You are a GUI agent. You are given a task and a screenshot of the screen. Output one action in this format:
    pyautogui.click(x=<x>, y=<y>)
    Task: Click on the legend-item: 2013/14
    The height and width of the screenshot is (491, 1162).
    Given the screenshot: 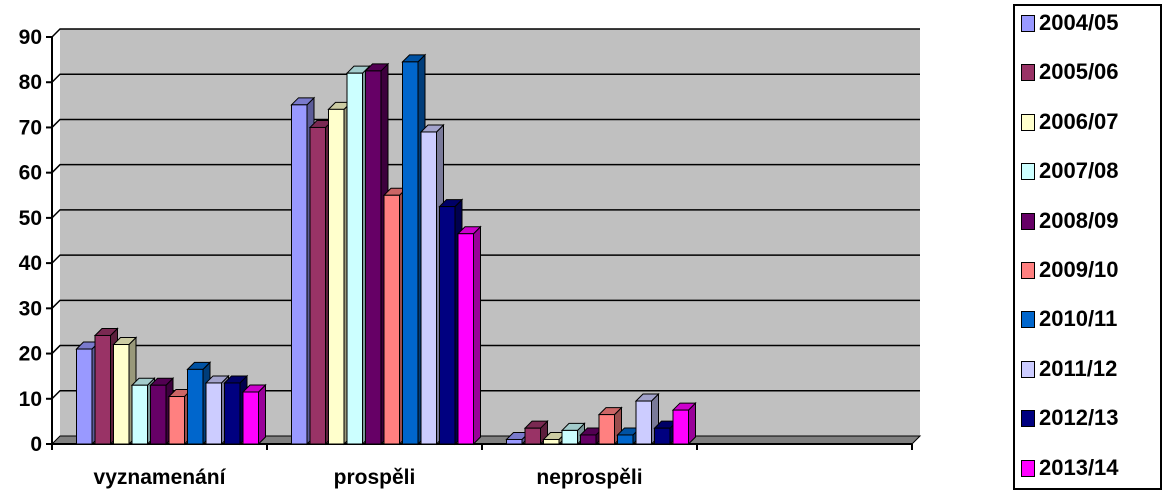 What is the action you would take?
    pyautogui.click(x=1070, y=468)
    